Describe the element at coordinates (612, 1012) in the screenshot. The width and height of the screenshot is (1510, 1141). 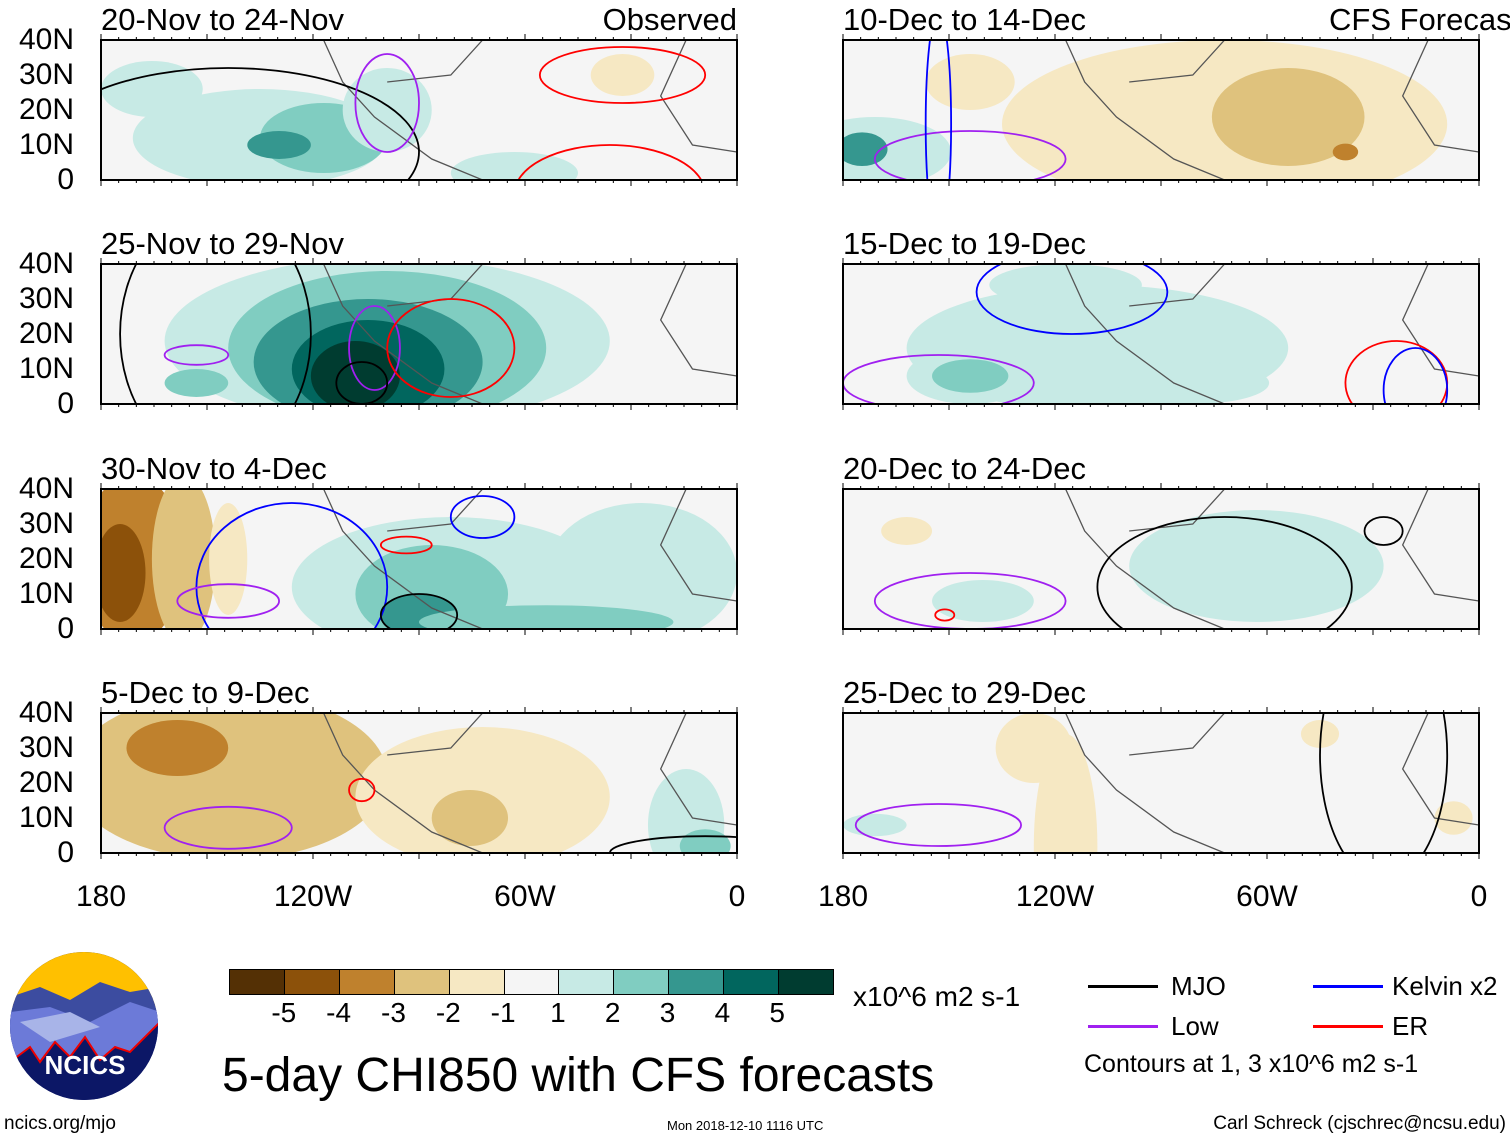
I see `colorbar-label: 2` at that location.